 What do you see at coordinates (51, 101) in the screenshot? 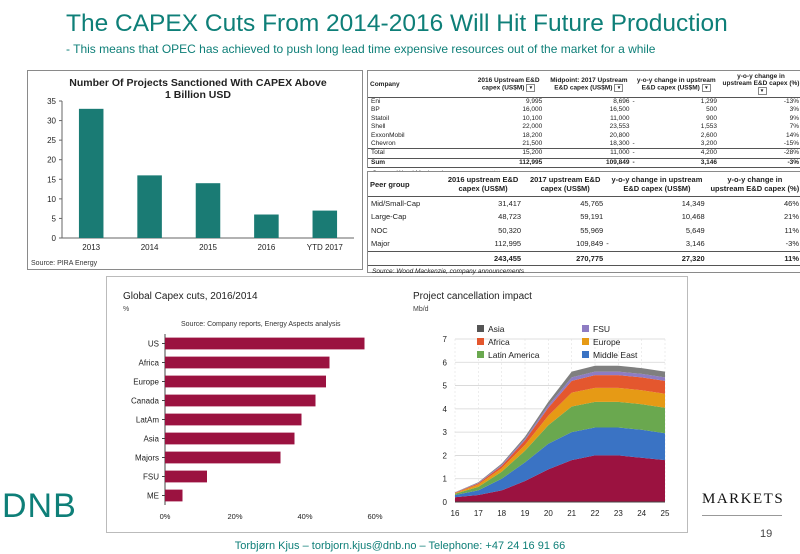
I see `y-tick-label: 35` at bounding box center [51, 101].